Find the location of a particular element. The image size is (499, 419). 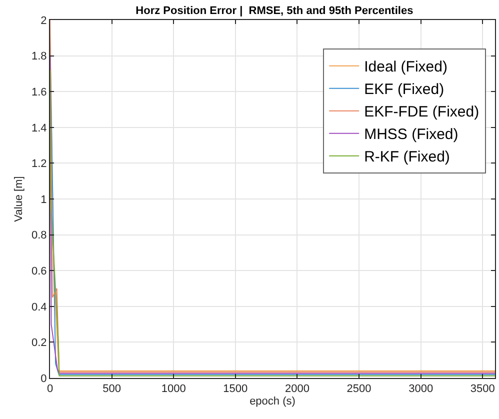

x-tick-label: 1500 is located at coordinates (235, 389).